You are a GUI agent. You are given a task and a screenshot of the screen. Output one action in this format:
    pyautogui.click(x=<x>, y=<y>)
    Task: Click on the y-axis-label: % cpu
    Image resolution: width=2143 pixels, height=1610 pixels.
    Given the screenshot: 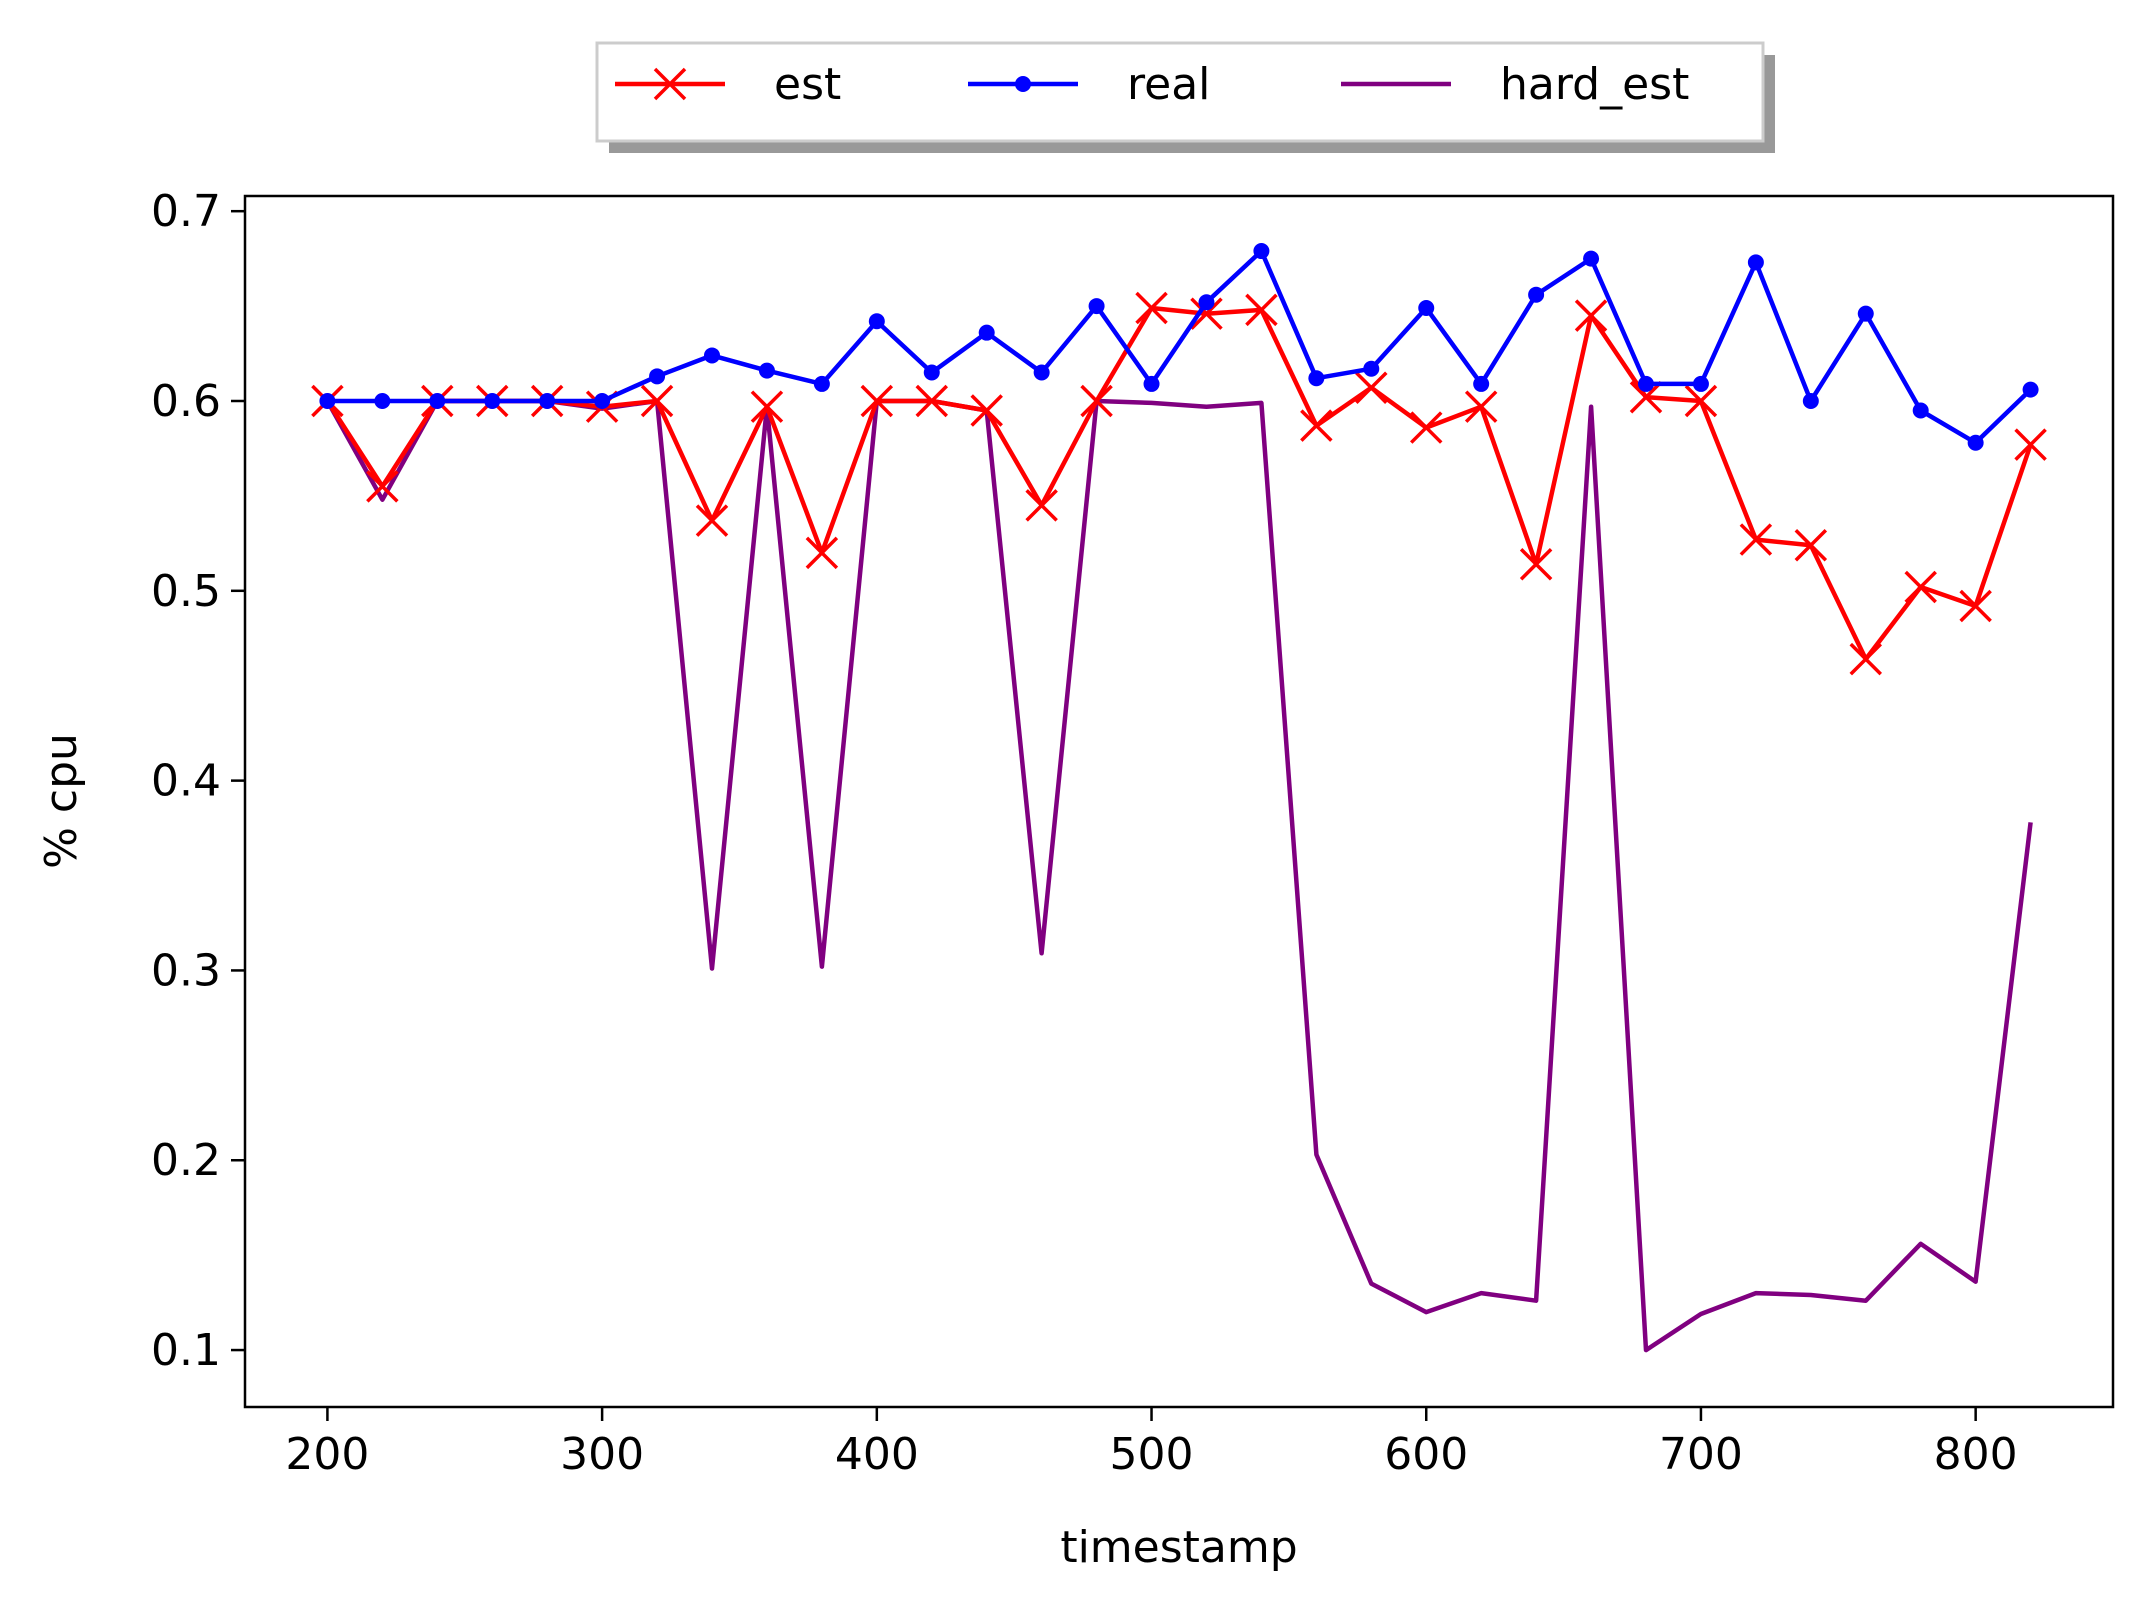 What is the action you would take?
    pyautogui.click(x=61, y=801)
    